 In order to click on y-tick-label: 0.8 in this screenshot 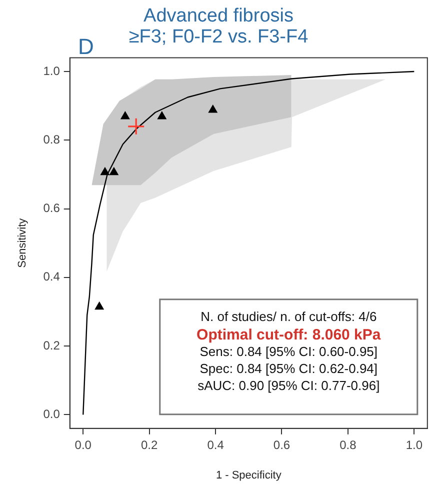, I will do `click(51, 139)`.